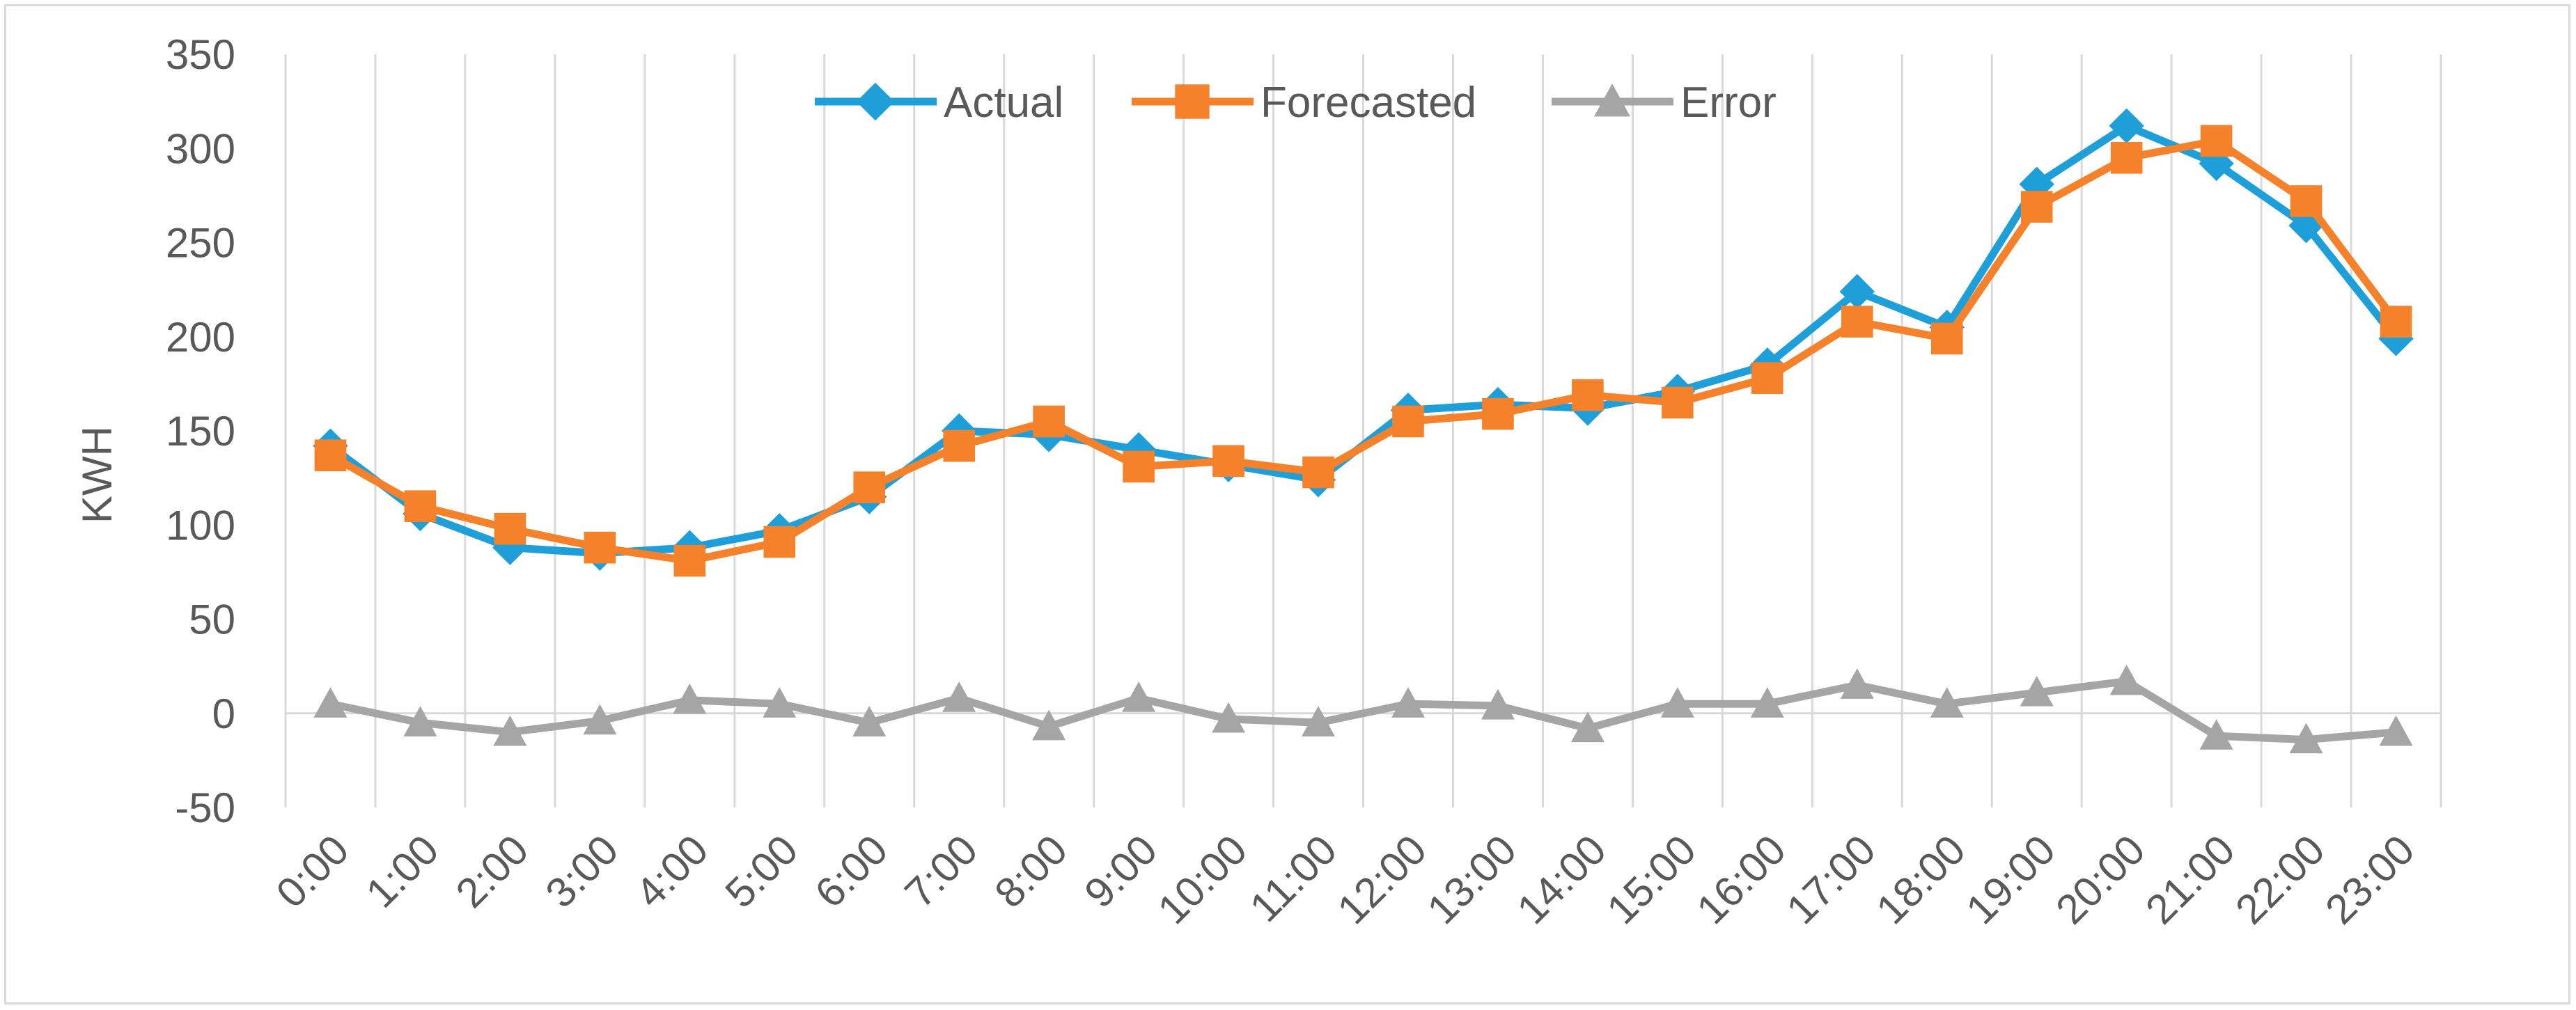  What do you see at coordinates (1652, 879) in the screenshot?
I see `x-tick-label: 15:00` at bounding box center [1652, 879].